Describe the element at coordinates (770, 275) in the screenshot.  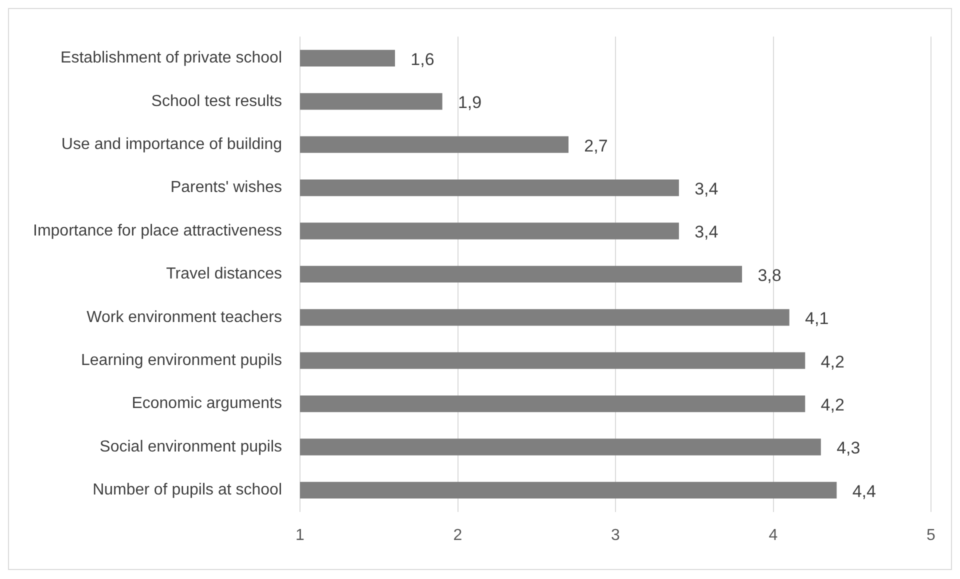
I see `data-label: 3,8` at that location.